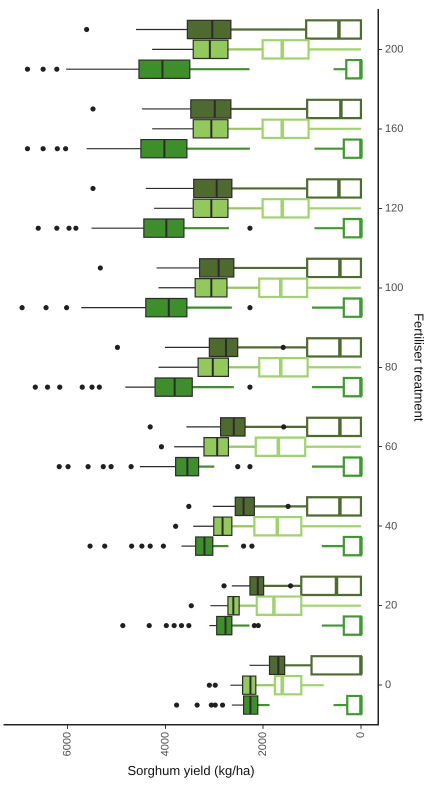  Describe the element at coordinates (263, 744) in the screenshot. I see `x-tick-label: 2000` at that location.